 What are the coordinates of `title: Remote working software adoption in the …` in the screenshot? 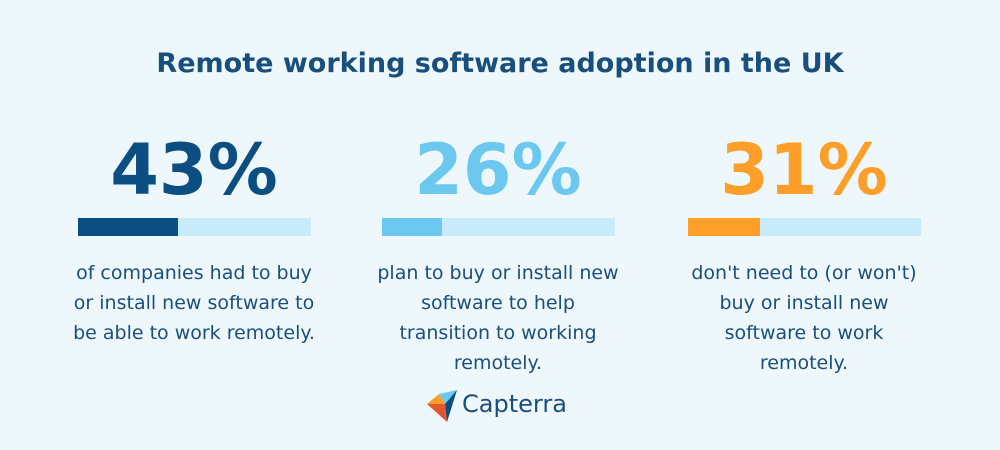 It's located at (500, 63).